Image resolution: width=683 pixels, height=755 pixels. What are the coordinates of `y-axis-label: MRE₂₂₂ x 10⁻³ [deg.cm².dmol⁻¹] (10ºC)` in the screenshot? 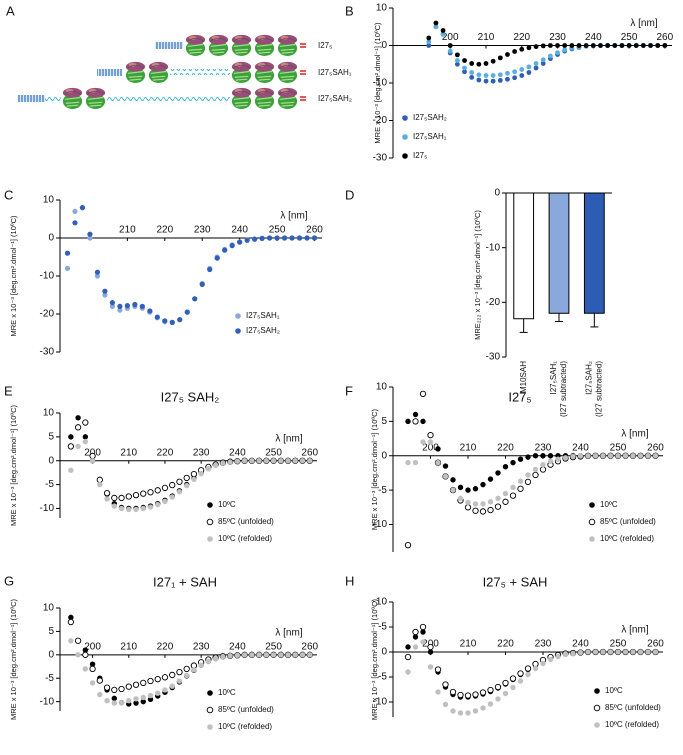 It's located at (477, 275).